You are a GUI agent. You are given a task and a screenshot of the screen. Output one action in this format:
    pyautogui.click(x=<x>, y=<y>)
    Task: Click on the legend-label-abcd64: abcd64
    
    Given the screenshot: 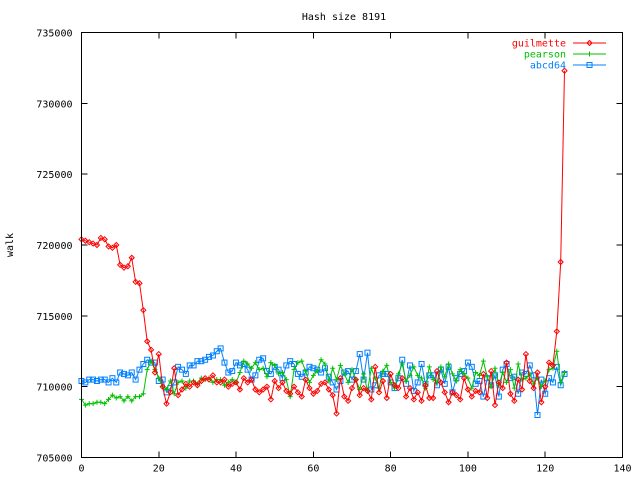 What is the action you would take?
    pyautogui.click(x=548, y=66)
    